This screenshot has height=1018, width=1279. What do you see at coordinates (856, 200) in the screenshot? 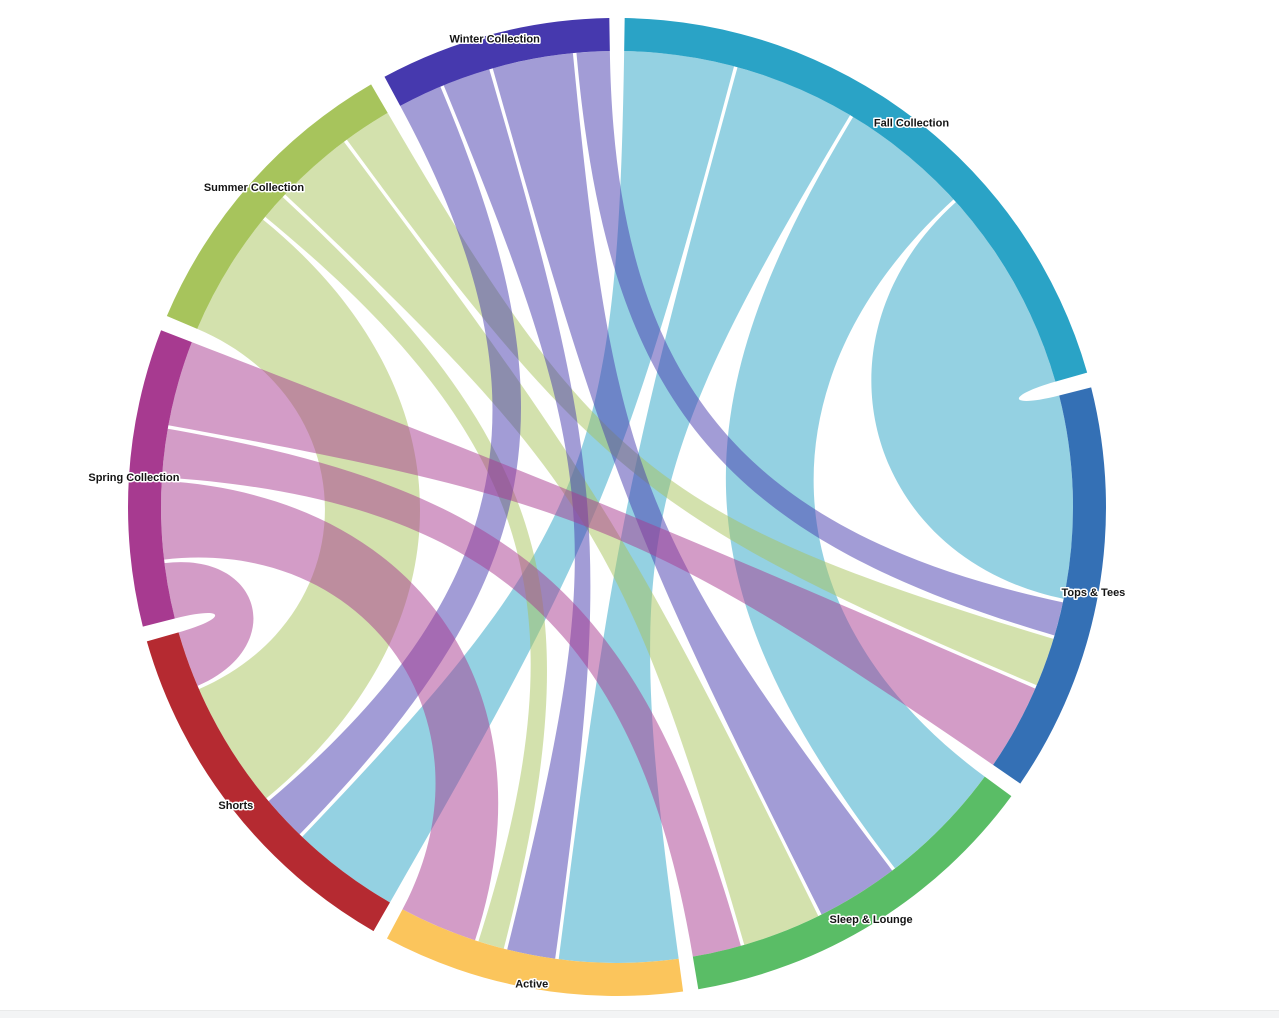
I see `arc-fall-collection` at bounding box center [856, 200].